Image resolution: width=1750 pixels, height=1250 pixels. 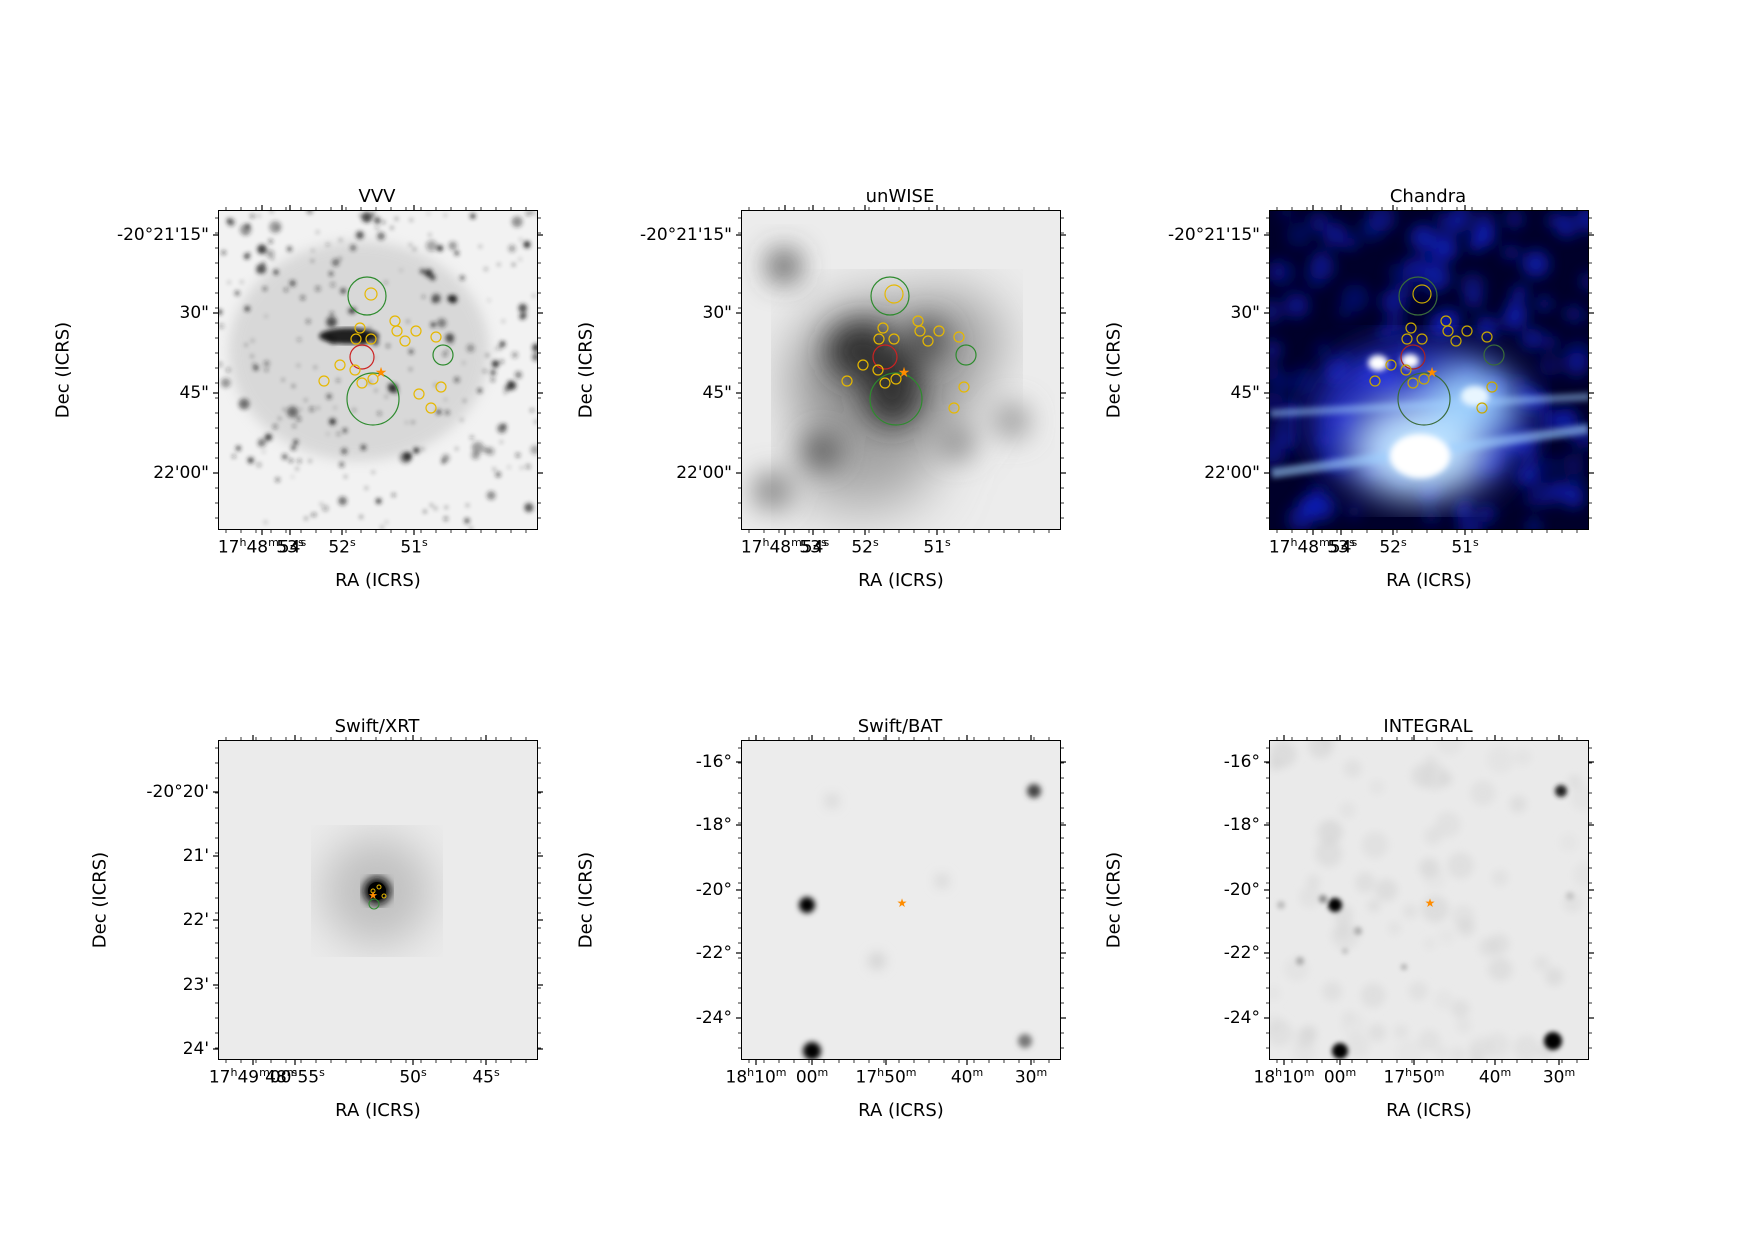 I want to click on x-tick-label: 50s, so click(x=413, y=1077).